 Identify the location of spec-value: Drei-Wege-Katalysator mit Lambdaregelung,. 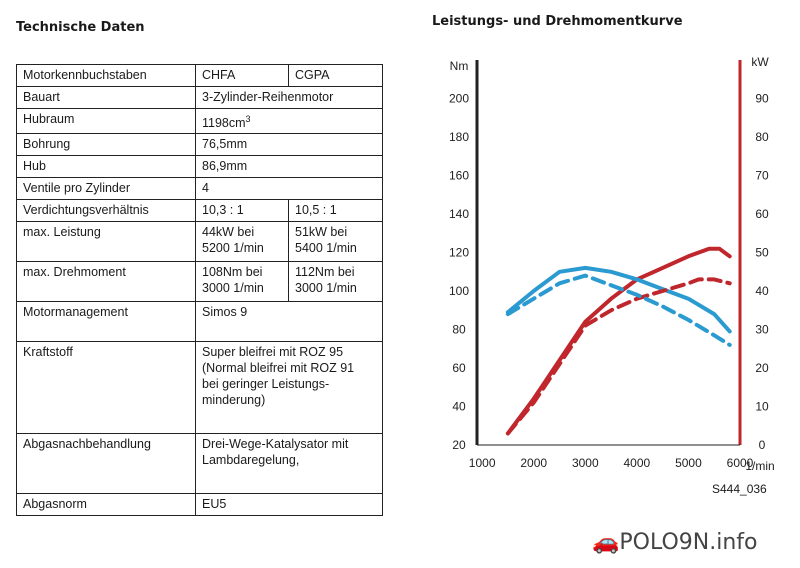
(289, 464).